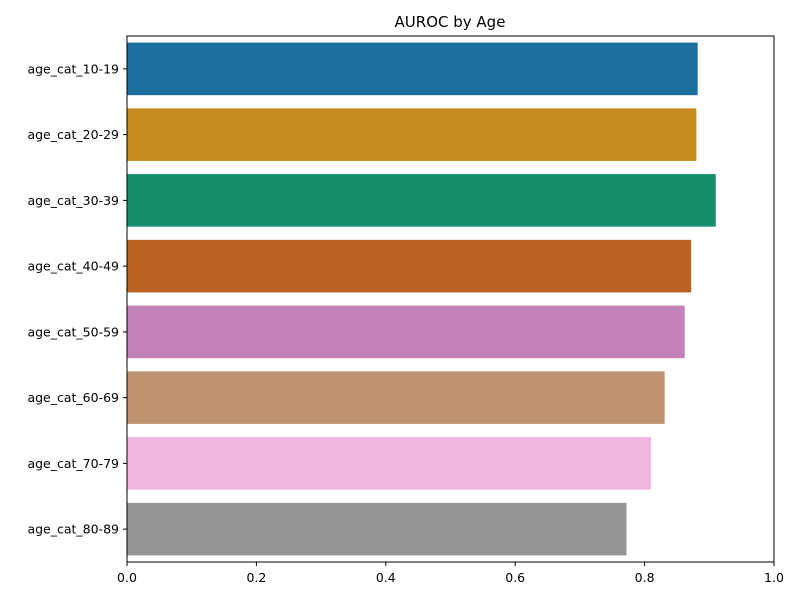  I want to click on y-tick-label: age_cat_70-79, so click(73, 463).